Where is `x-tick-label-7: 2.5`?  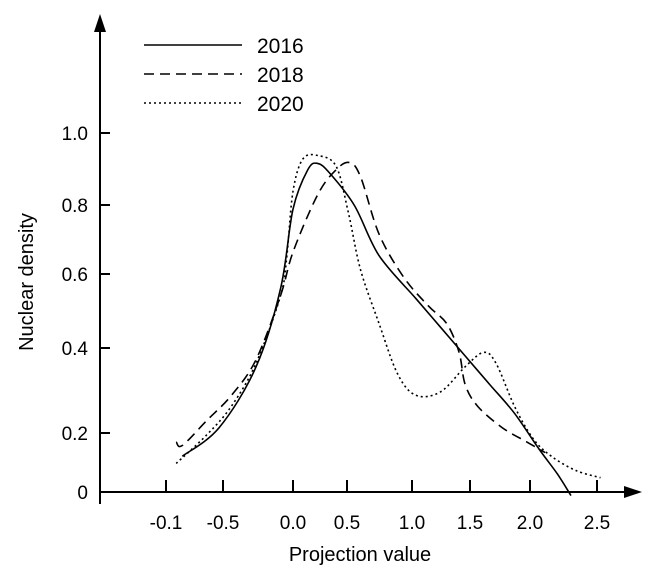 x-tick-label-7: 2.5 is located at coordinates (597, 523).